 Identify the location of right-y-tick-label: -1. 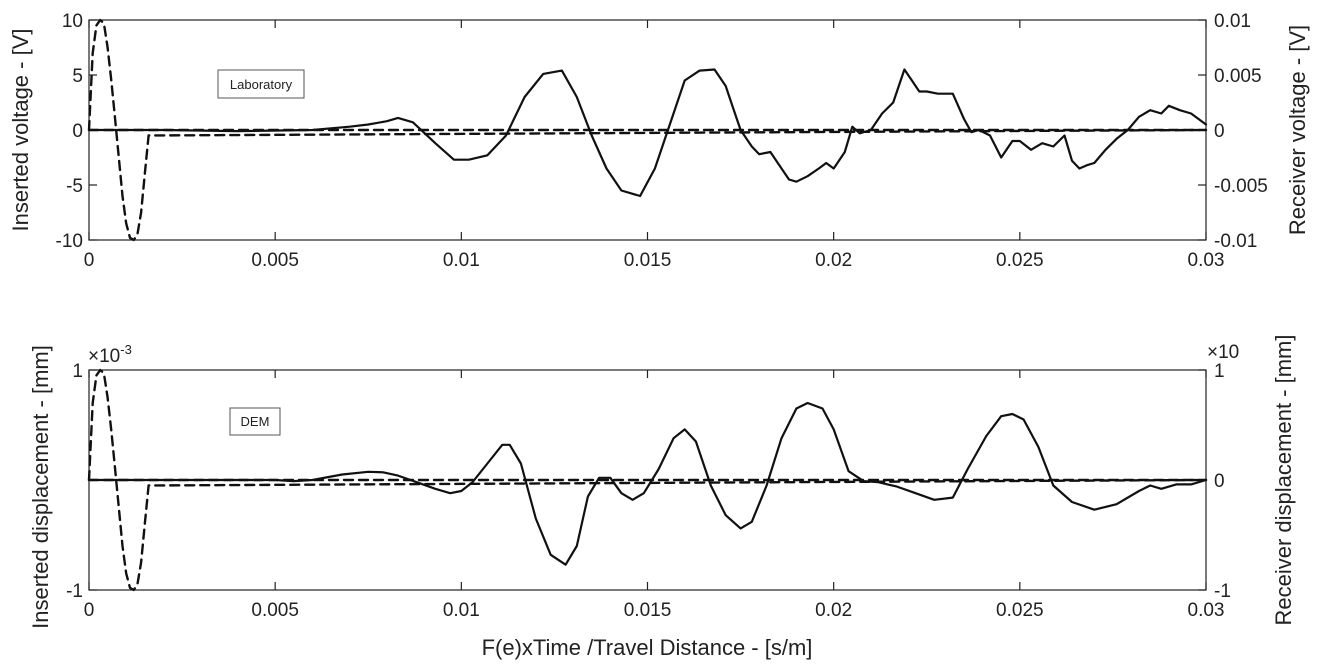
(1222, 591).